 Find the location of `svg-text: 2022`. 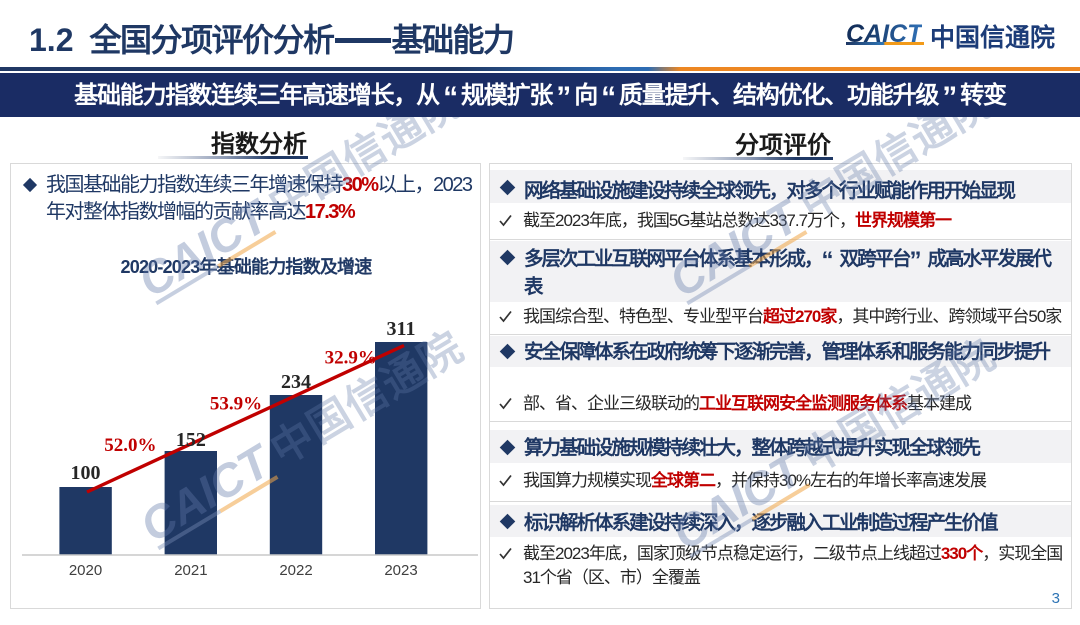

svg-text: 2022 is located at coordinates (295, 570).